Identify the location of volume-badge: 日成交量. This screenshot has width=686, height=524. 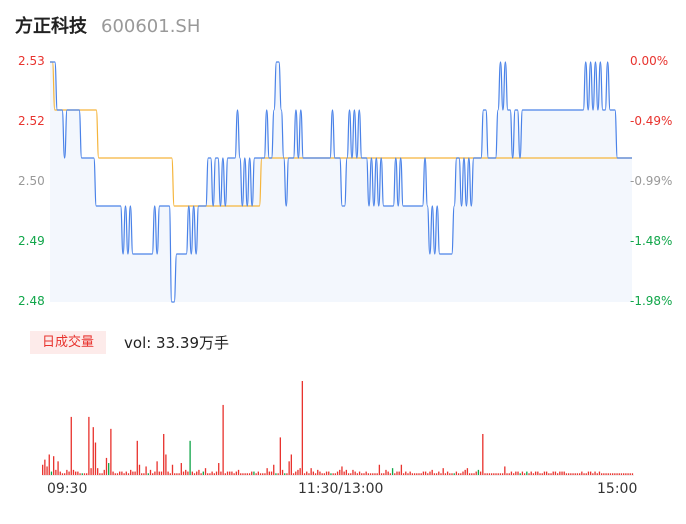
(68, 342).